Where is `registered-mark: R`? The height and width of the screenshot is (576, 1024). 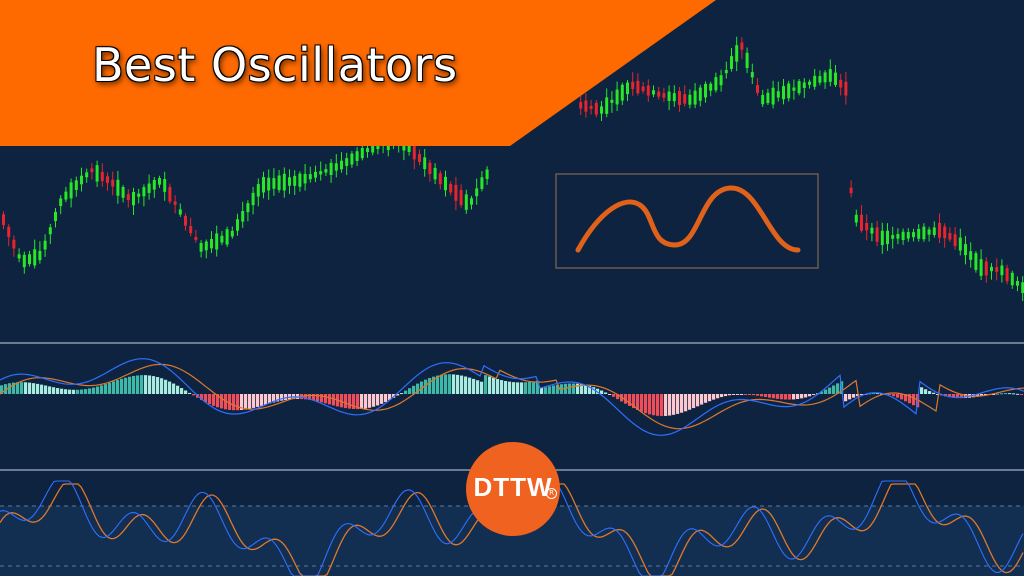 registered-mark: R is located at coordinates (551, 493).